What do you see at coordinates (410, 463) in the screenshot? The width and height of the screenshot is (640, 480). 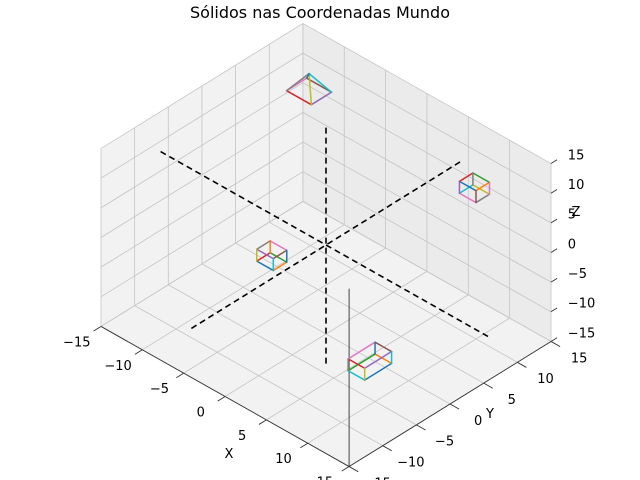 I see `y-tick-label: −10` at bounding box center [410, 463].